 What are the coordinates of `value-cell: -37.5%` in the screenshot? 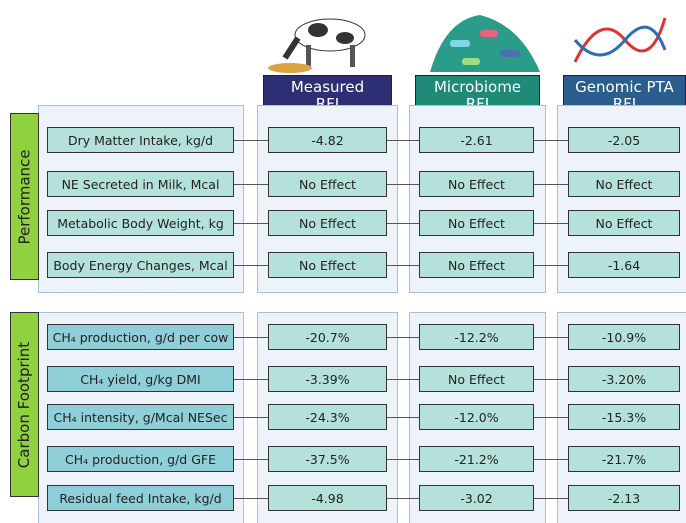 It's located at (327, 459).